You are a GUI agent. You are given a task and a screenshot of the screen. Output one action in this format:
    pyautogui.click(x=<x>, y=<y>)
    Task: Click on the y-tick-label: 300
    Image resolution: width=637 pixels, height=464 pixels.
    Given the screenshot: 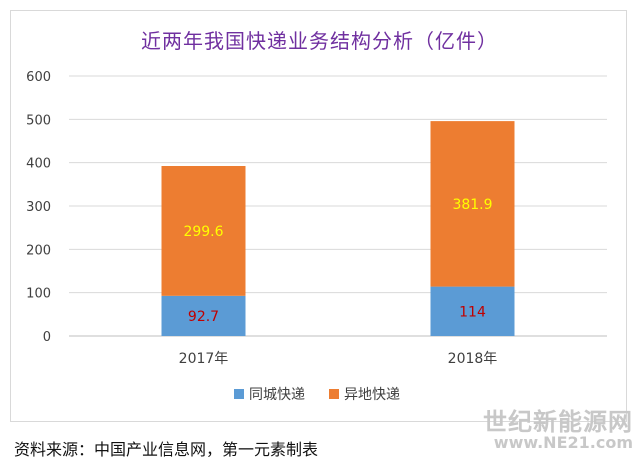 What is the action you would take?
    pyautogui.click(x=38, y=207)
    